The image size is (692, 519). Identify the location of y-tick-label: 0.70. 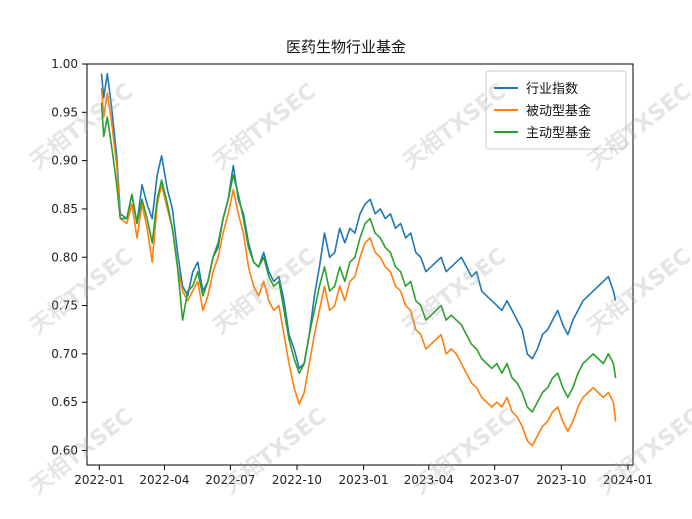
(64, 354).